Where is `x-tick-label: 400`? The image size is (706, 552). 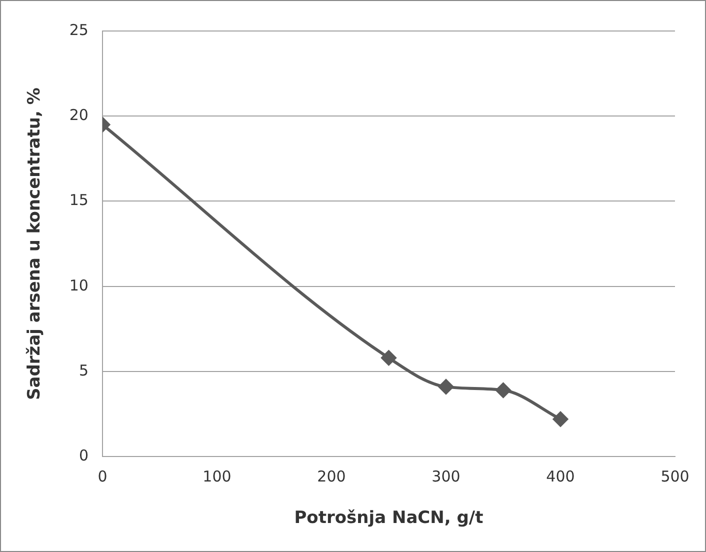 x-tick-label: 400 is located at coordinates (560, 476).